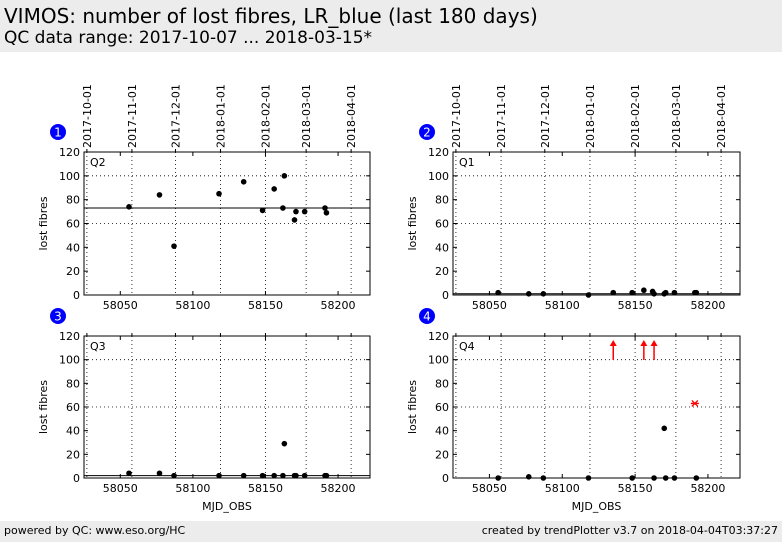 This screenshot has width=782, height=542. I want to click on panel-number-text: 2, so click(427, 133).